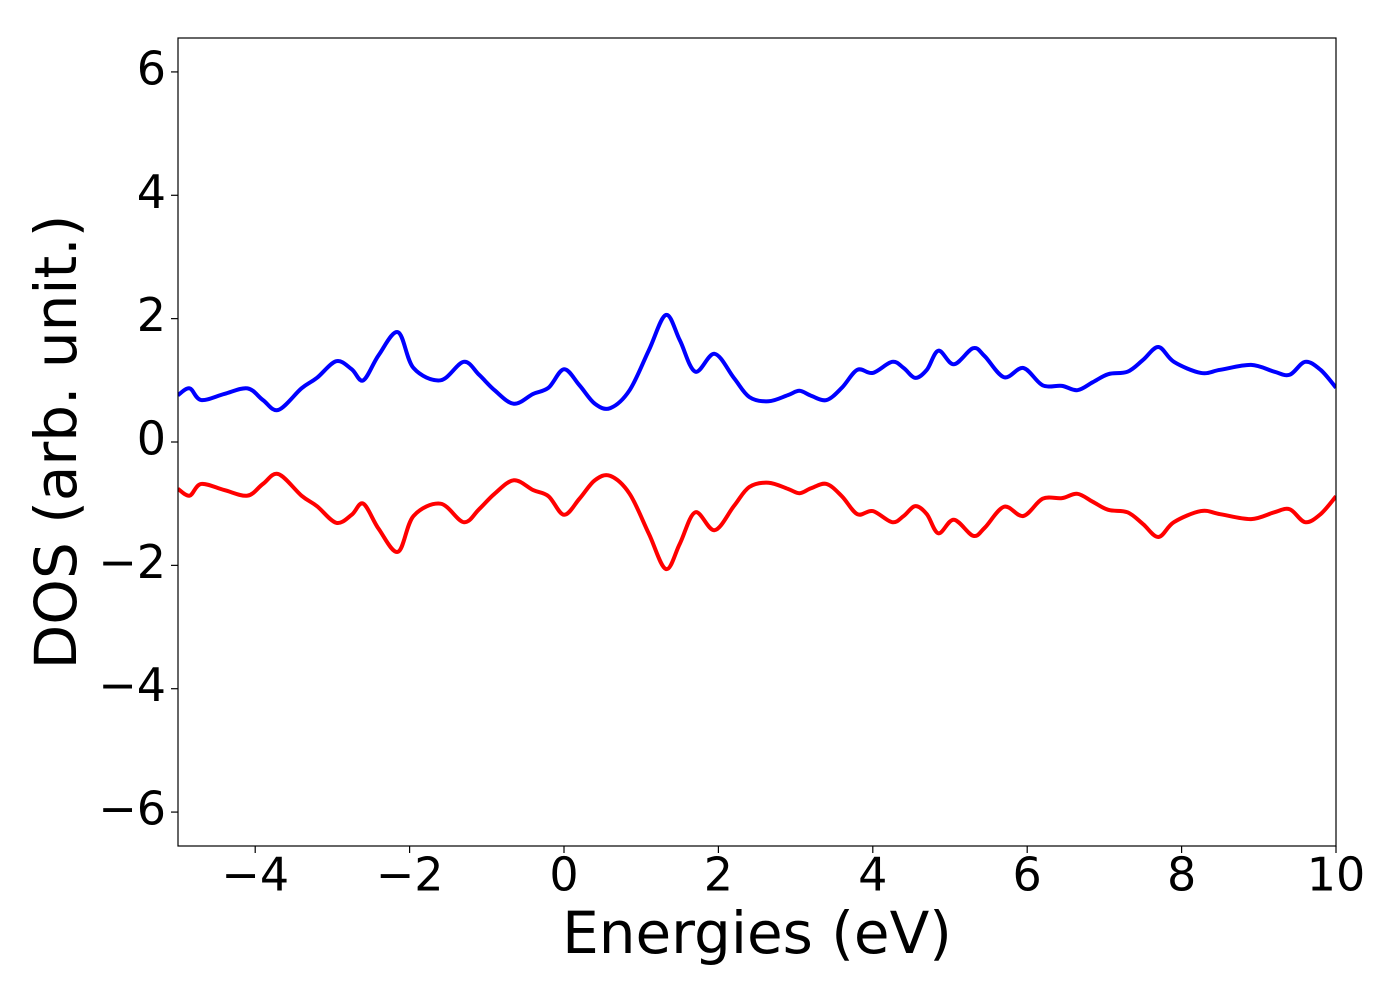 This screenshot has height=1000, width=1400. What do you see at coordinates (718, 875) in the screenshot?
I see `x-tick-label: 2` at bounding box center [718, 875].